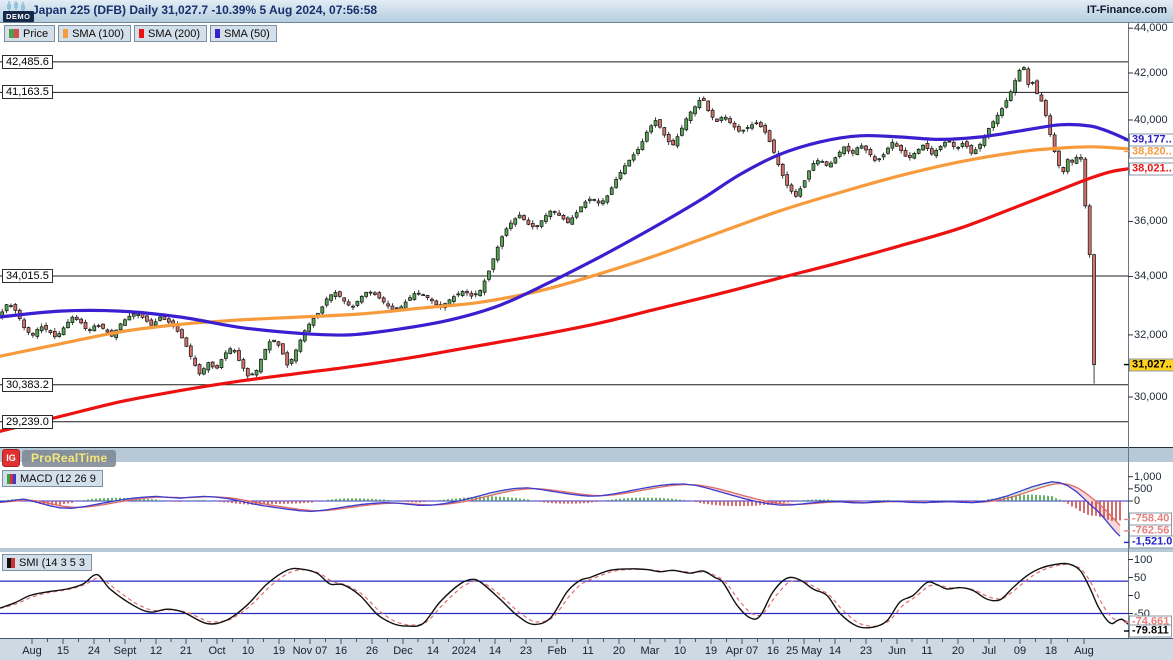 This screenshot has height=660, width=1173. Describe the element at coordinates (1151, 397) in the screenshot. I see `y-axis-tick-label: 30,000` at that location.